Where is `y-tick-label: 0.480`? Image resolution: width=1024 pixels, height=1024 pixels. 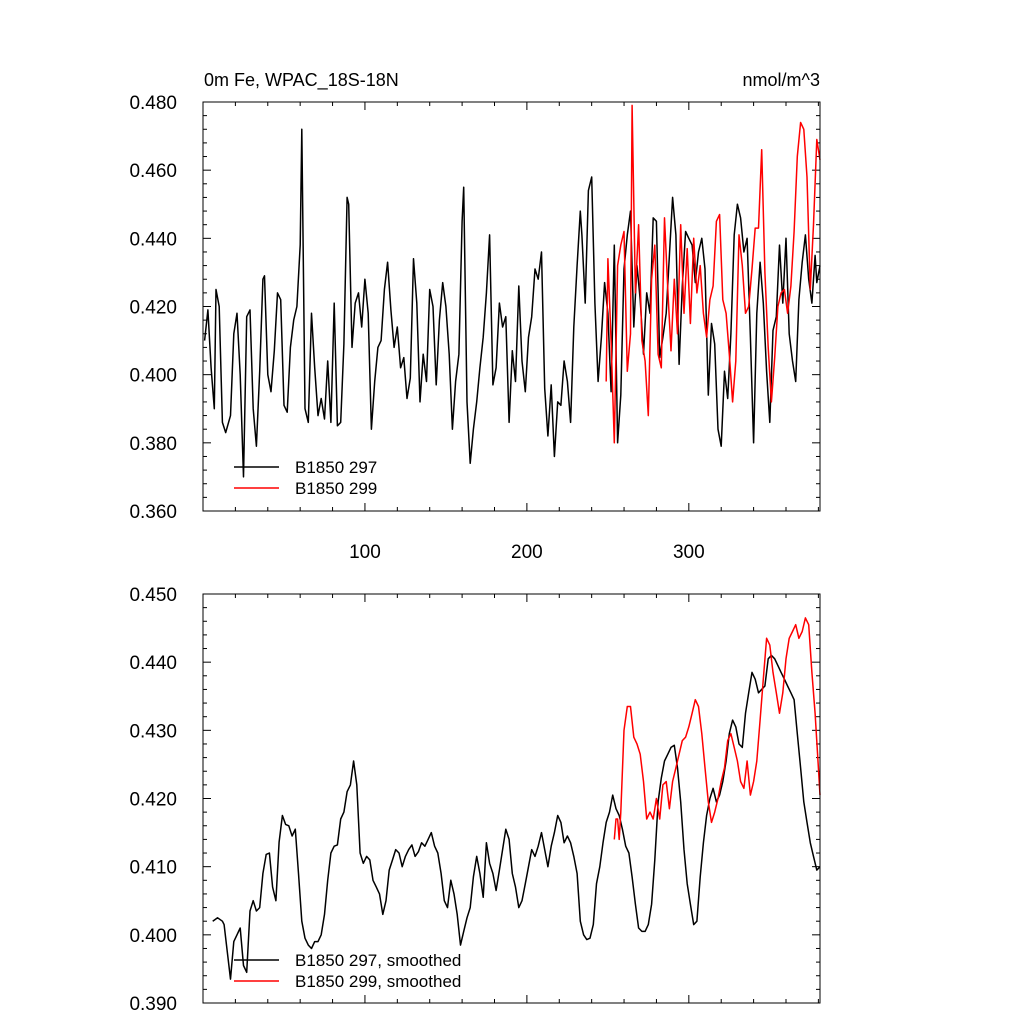
y-tick-label: 0.480 is located at coordinates (153, 103).